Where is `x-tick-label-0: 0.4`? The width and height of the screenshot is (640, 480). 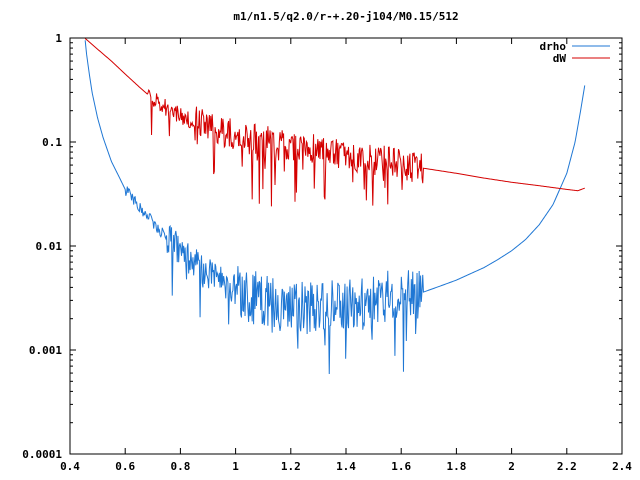 x-tick-label-0: 0.4 is located at coordinates (70, 466).